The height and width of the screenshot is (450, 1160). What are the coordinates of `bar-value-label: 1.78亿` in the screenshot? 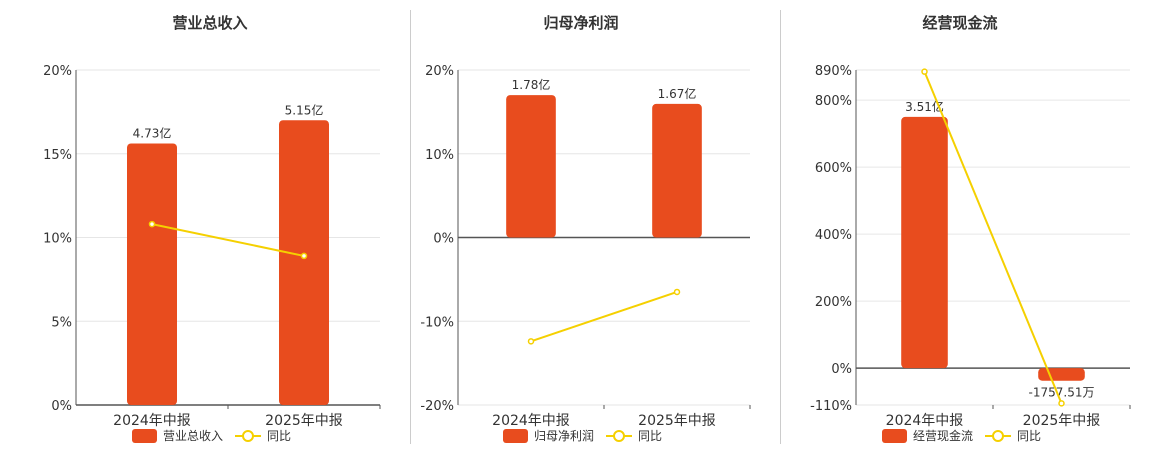 It's located at (531, 84).